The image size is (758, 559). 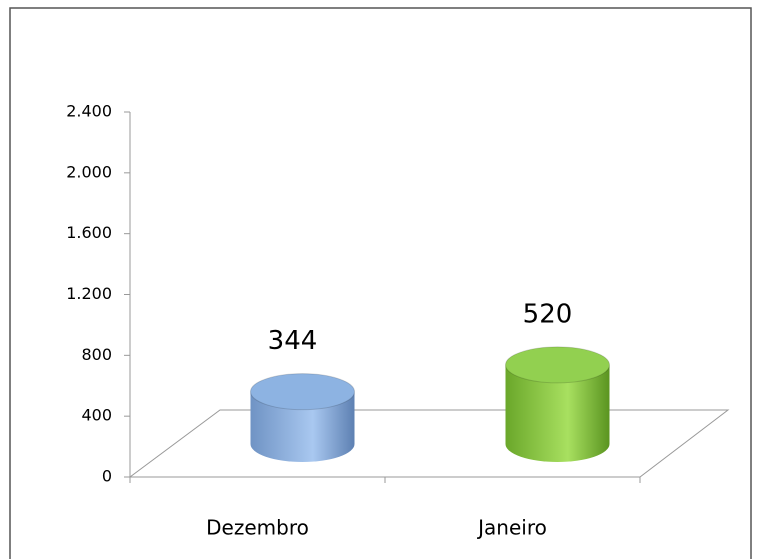 I want to click on y-tick-label: 1.600, so click(x=89, y=232).